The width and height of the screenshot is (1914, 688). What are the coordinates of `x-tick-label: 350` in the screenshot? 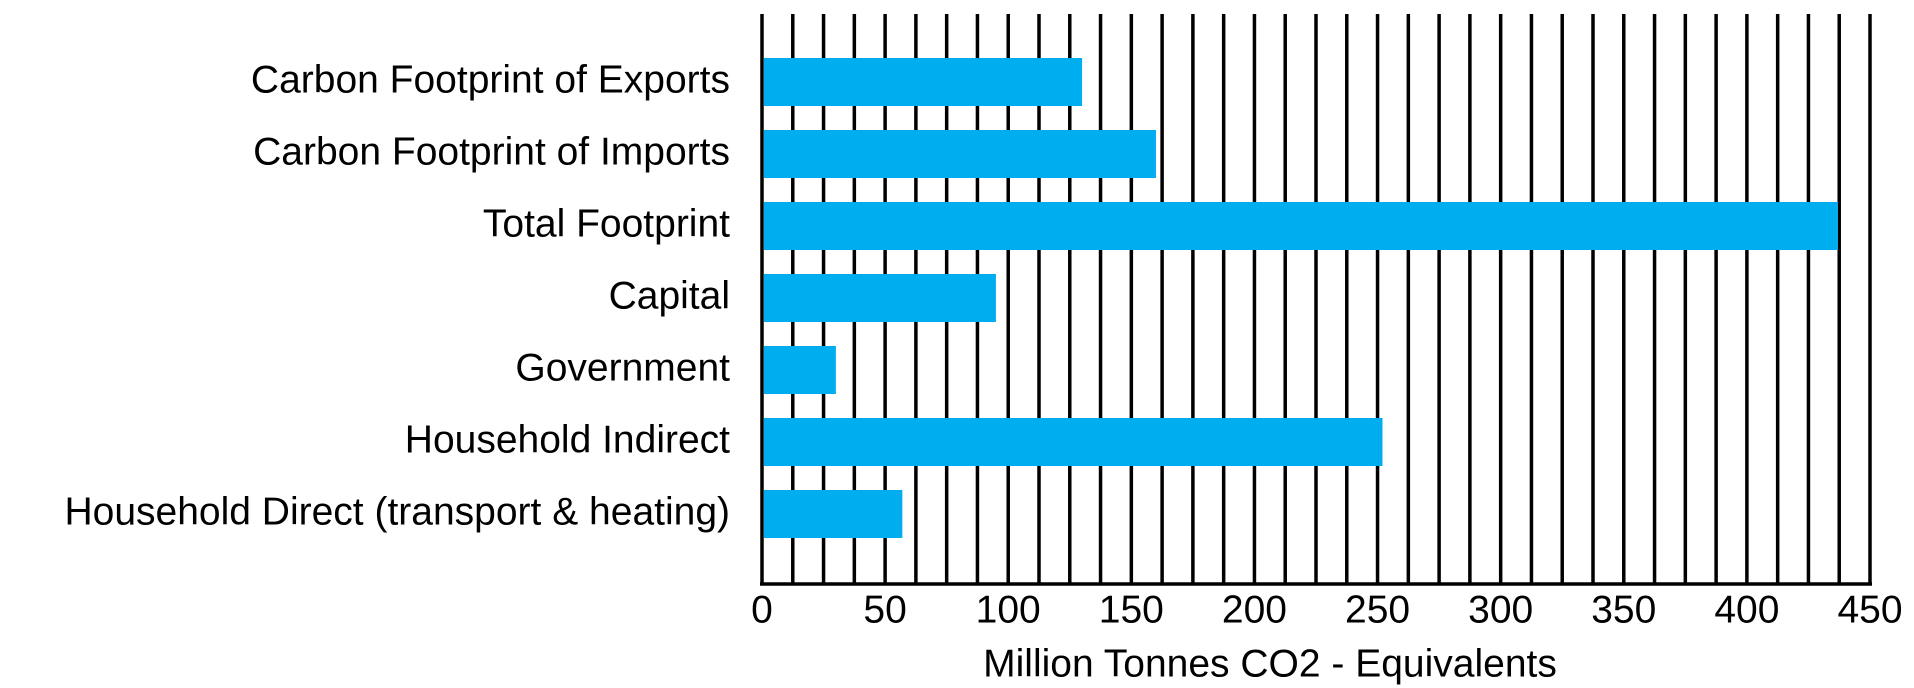 It's located at (1623, 609).